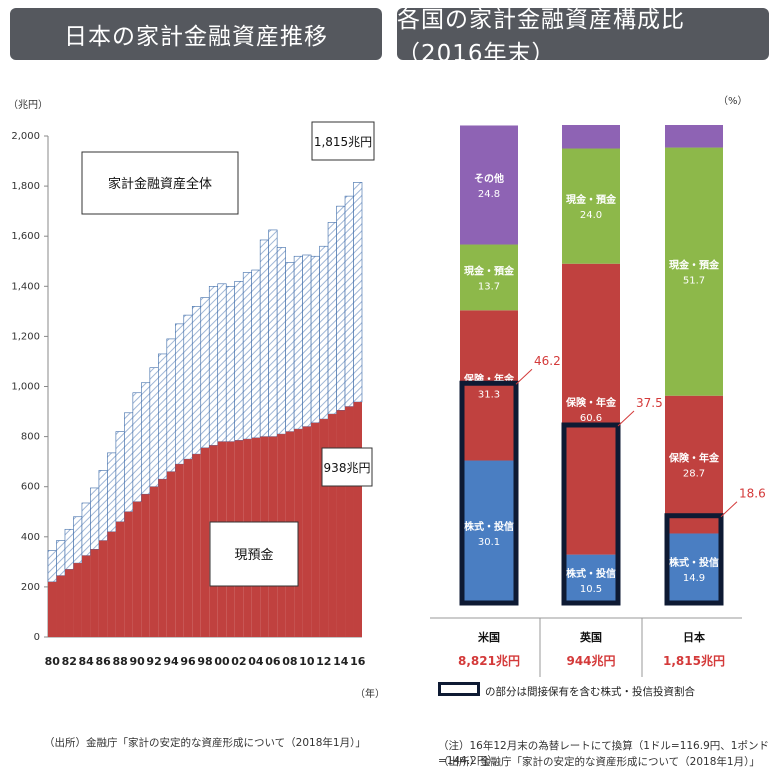 This screenshot has height=779, width=779. Describe the element at coordinates (489, 178) in the screenshot. I see `segment-label: その他` at that location.